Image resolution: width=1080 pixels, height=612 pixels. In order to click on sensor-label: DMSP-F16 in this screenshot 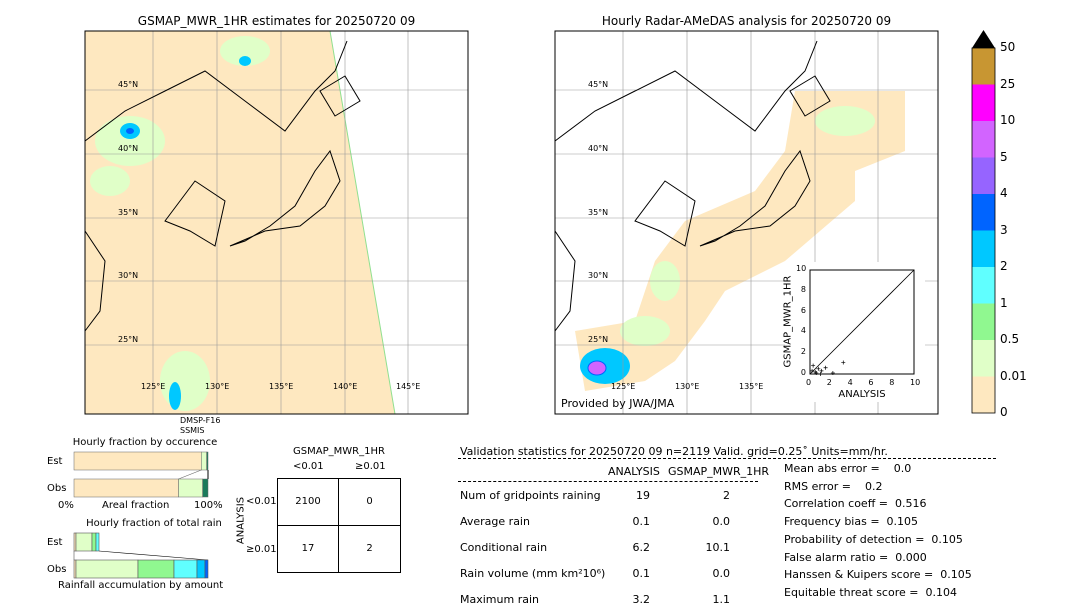, I will do `click(200, 420)`.